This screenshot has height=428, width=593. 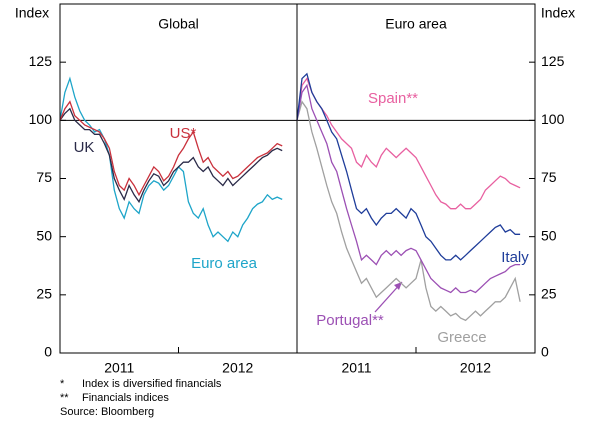 What do you see at coordinates (152, 384) in the screenshot?
I see `note-text: Index is diversified financials` at bounding box center [152, 384].